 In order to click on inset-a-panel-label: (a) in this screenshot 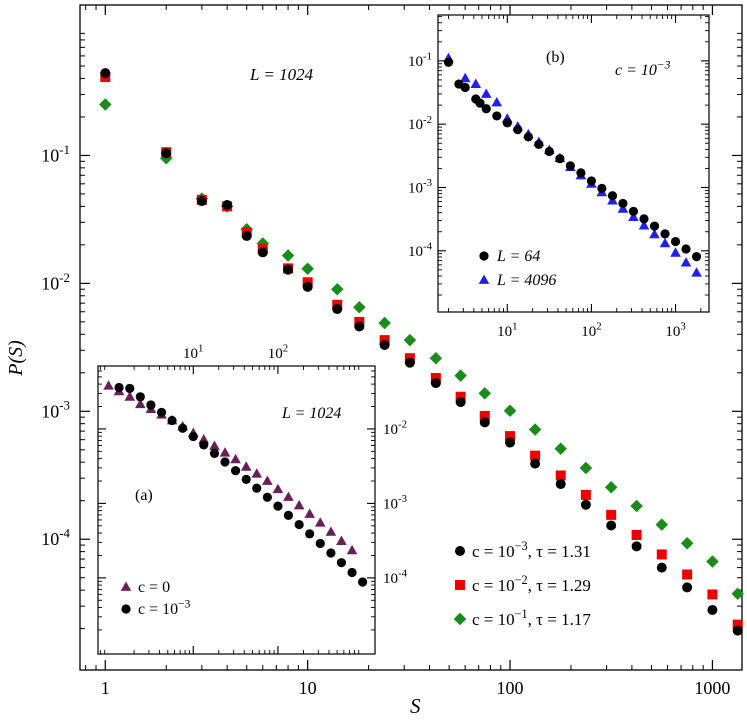, I will do `click(144, 495)`.